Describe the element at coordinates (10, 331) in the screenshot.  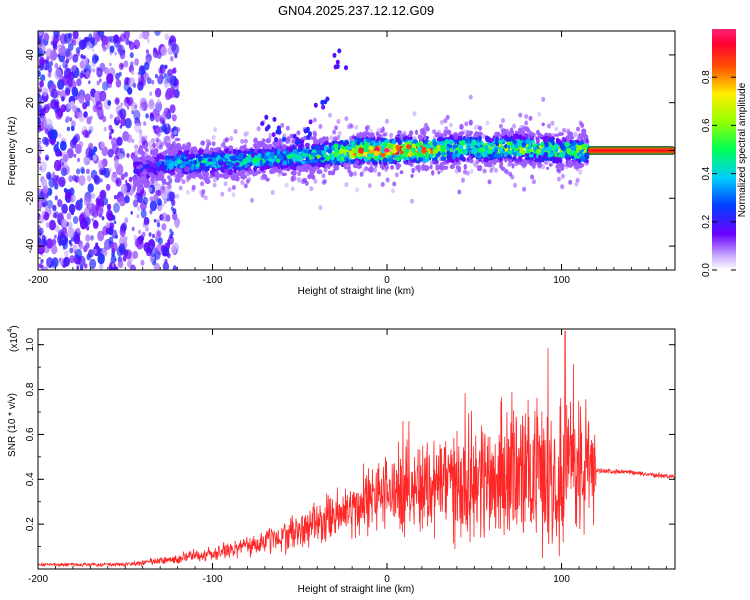
I see `snr-yscale-exp: 4` at that location.